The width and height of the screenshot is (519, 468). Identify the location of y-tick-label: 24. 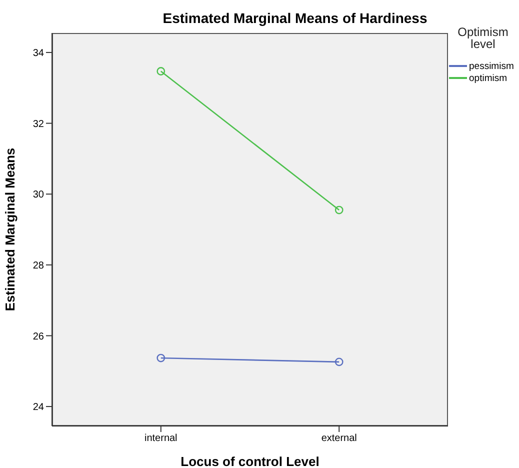
(38, 408).